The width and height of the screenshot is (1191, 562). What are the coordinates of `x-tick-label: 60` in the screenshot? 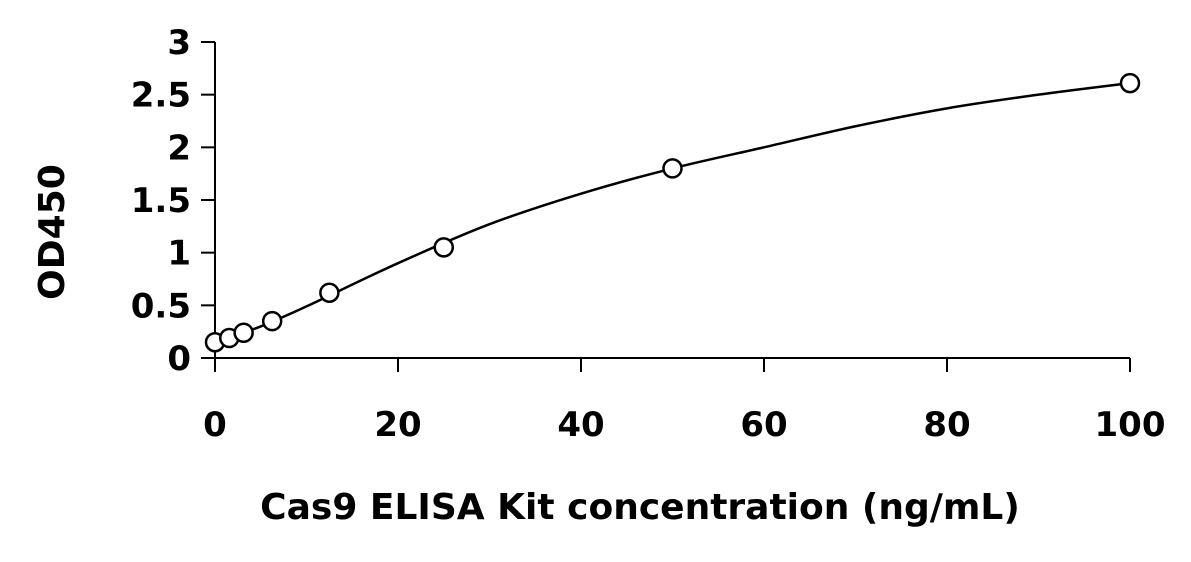 It's located at (763, 425).